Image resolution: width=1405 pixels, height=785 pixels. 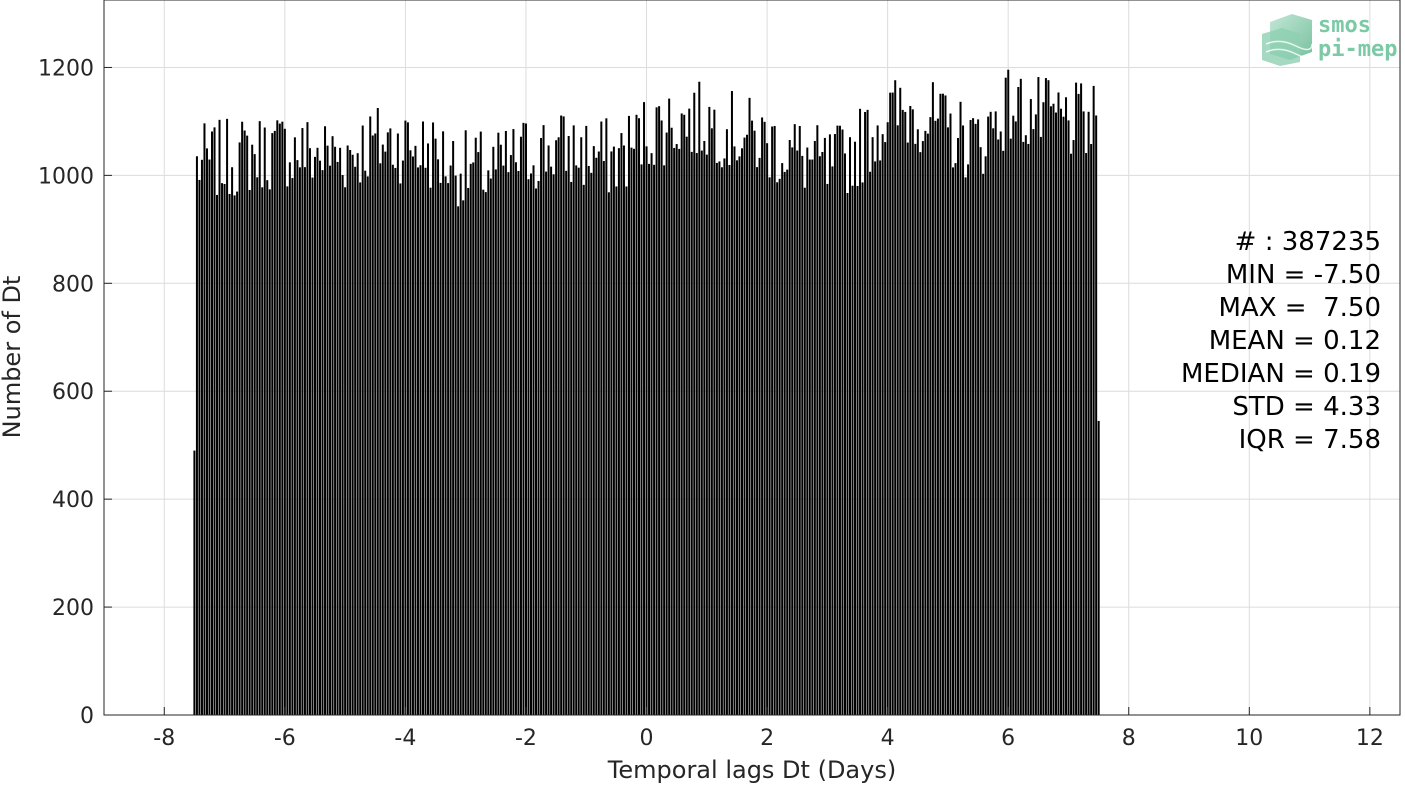 What do you see at coordinates (1310, 440) in the screenshot?
I see `stat-line: IQR = 7.58` at bounding box center [1310, 440].